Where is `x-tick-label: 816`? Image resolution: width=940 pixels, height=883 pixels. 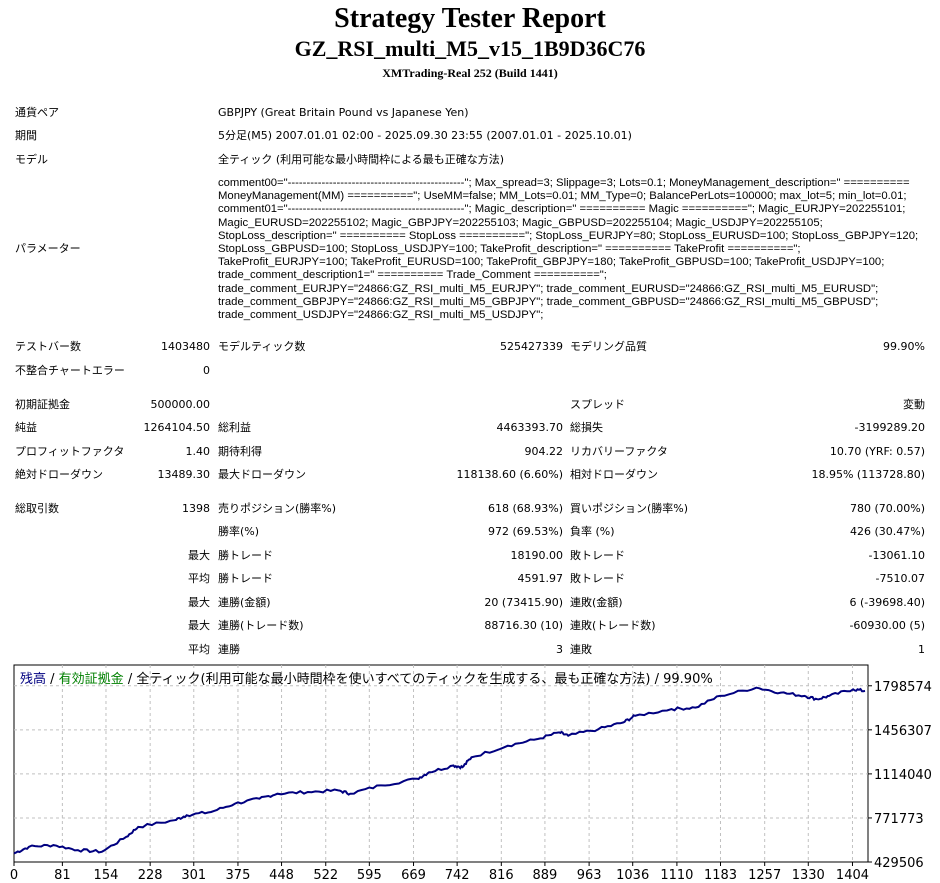
x-tick-label: 816 is located at coordinates (501, 875).